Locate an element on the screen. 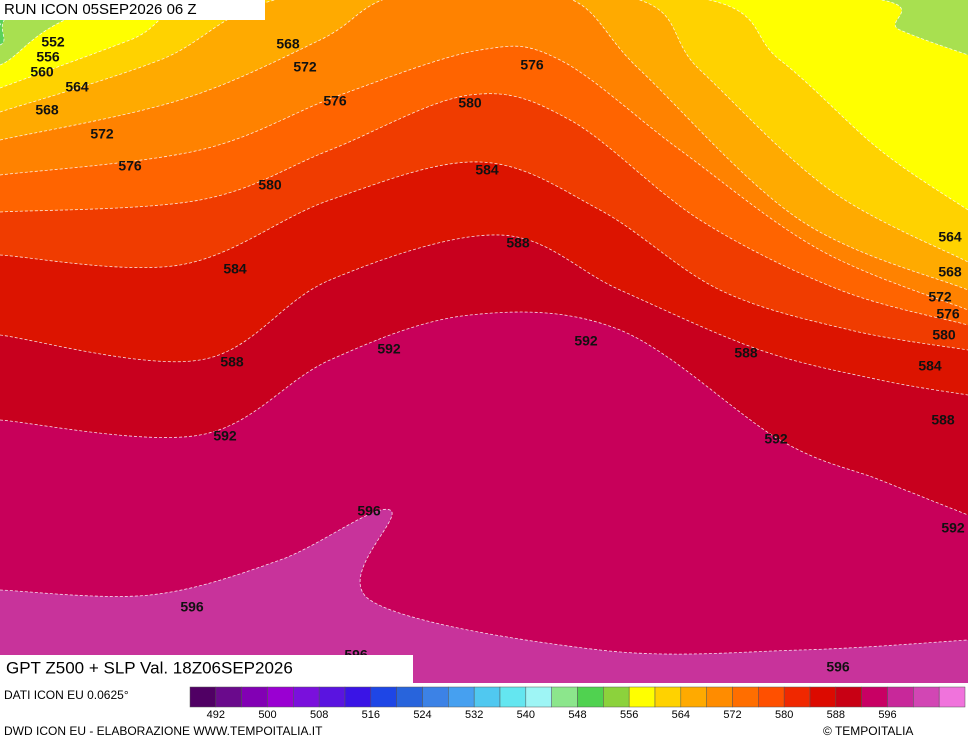 This screenshot has width=968, height=745. legend-tick-label: 524 is located at coordinates (422, 715).